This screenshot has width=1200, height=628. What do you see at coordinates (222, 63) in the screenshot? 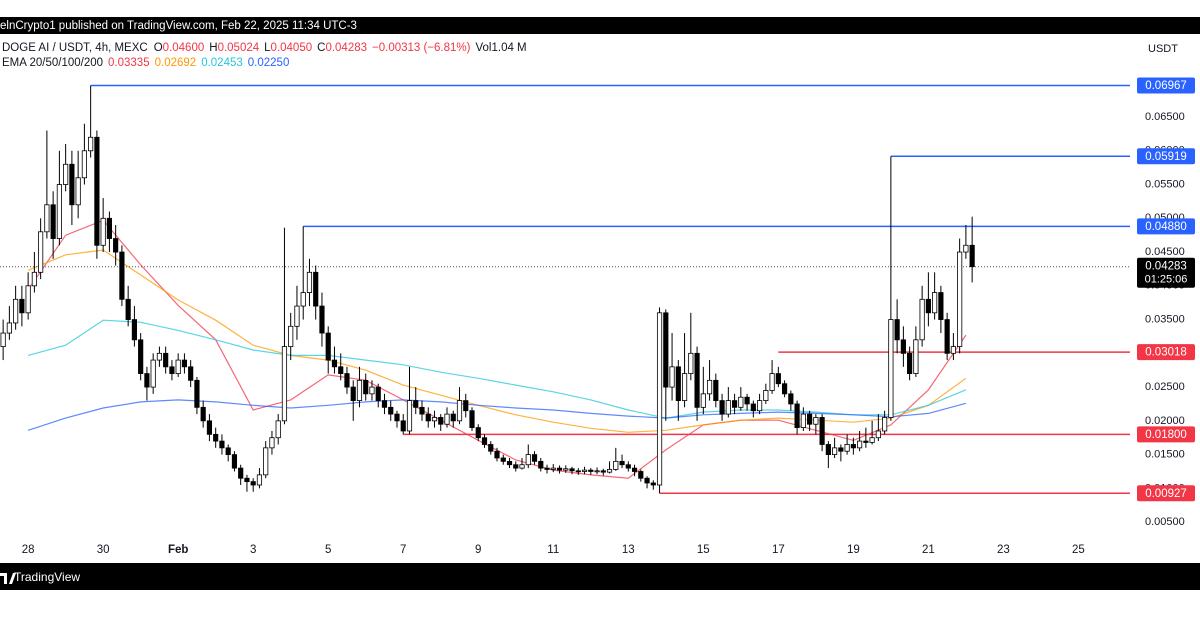
I see `indicator-value: 0.02453` at bounding box center [222, 63].